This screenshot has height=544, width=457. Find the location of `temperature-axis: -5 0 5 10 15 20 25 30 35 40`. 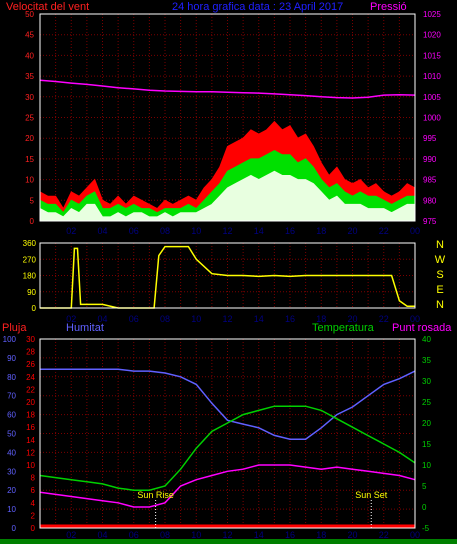

temperature-axis: -5 0 5 10 15 20 25 30 35 40 is located at coordinates (426, 434).